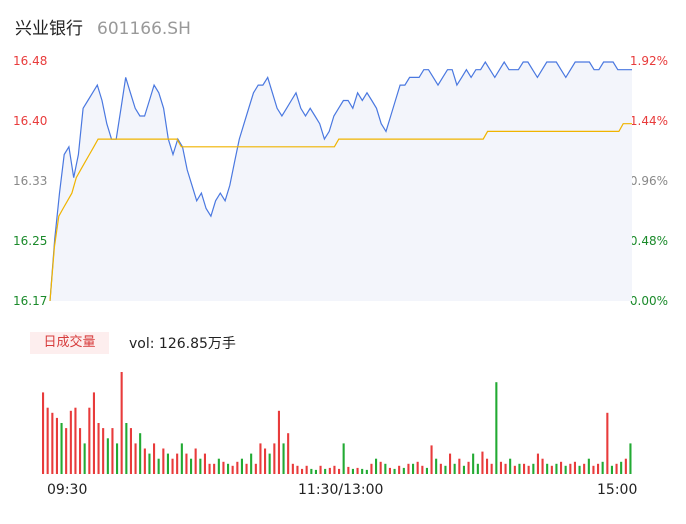 This screenshot has height=524, width=686. I want to click on stock-header: 兴业银行 601166.SH, so click(103, 26).